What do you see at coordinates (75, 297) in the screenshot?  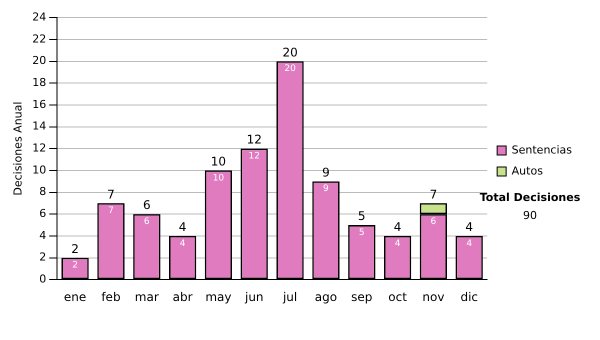 I see `x-tick-label: ene` at bounding box center [75, 297].